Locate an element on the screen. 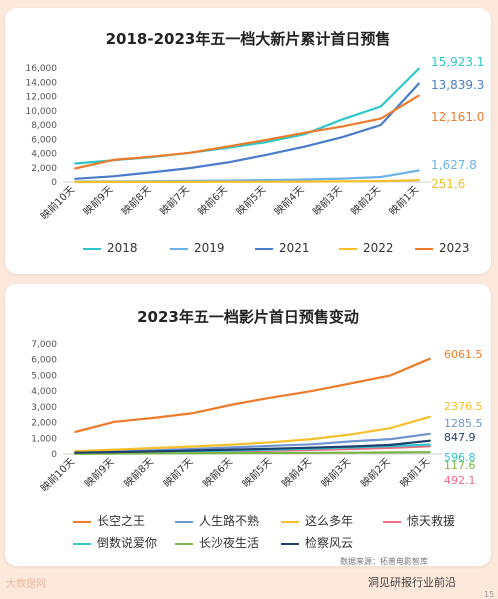 This screenshot has height=599, width=498. legend-label: 2019 is located at coordinates (209, 248).